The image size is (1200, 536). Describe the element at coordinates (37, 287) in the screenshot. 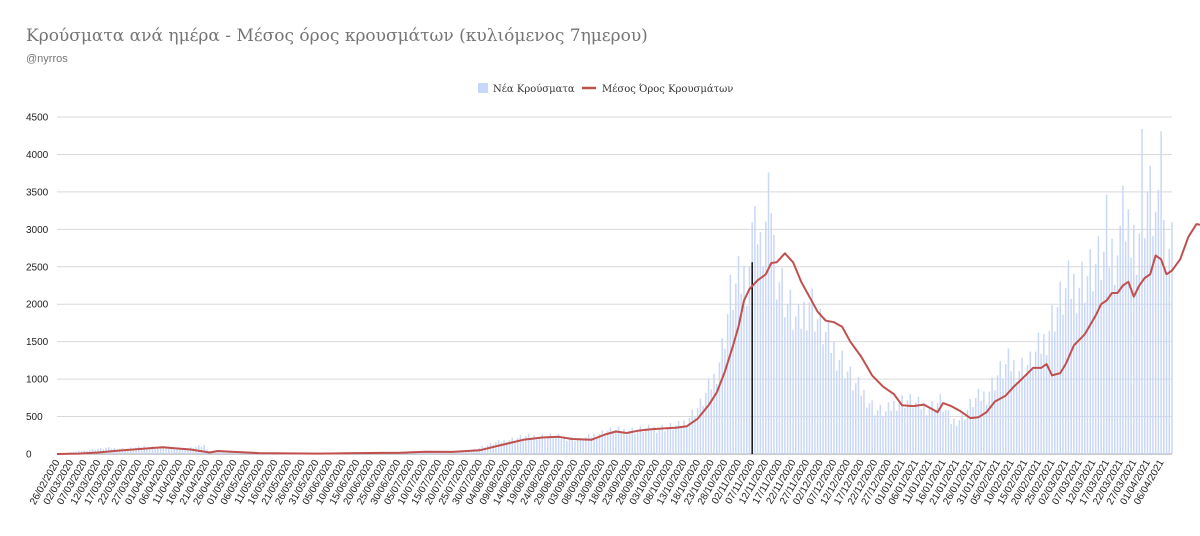

I see `y-axis: 0 500 1000 1500 2000 2500 3000 3500 4000 4500` at that location.